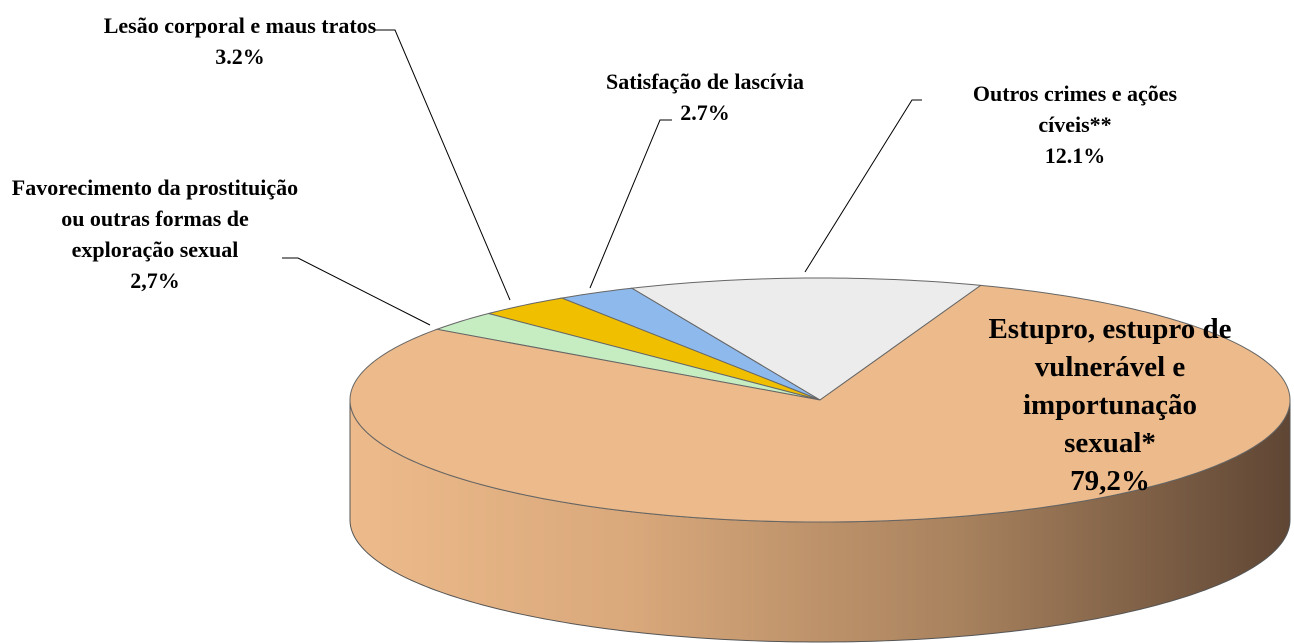  Describe the element at coordinates (1075, 109) in the screenshot. I see `slice-name: Outros crimes e ações cíveis**` at that location.